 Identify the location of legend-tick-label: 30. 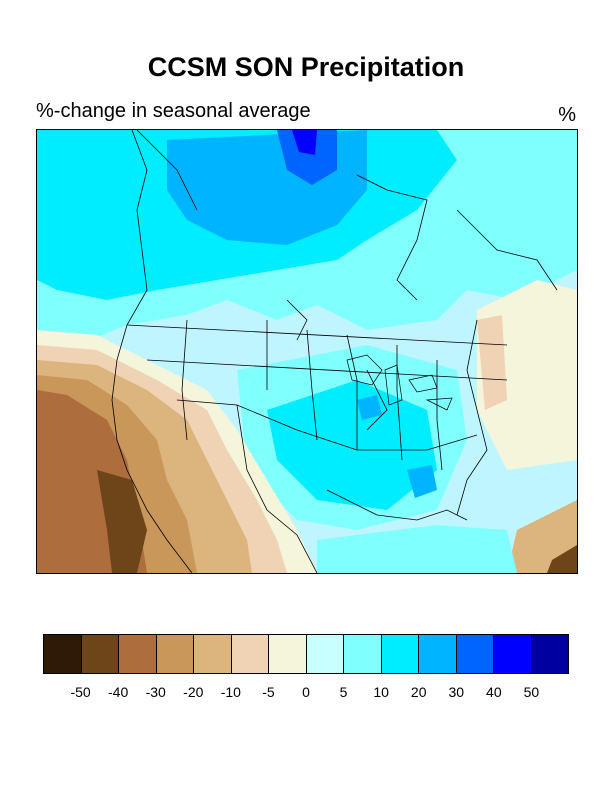
(456, 692).